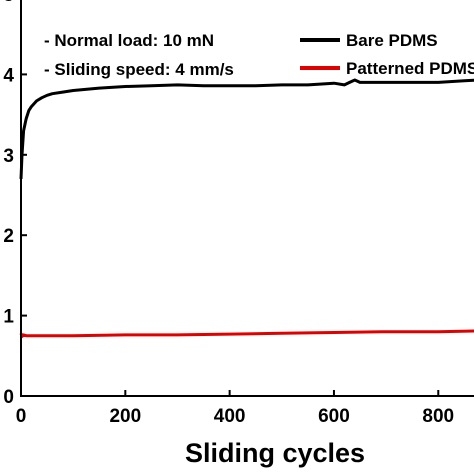 Image resolution: width=474 pixels, height=474 pixels. I want to click on legend-label-patterned-pdms: Patterned PDMS, so click(410, 68).